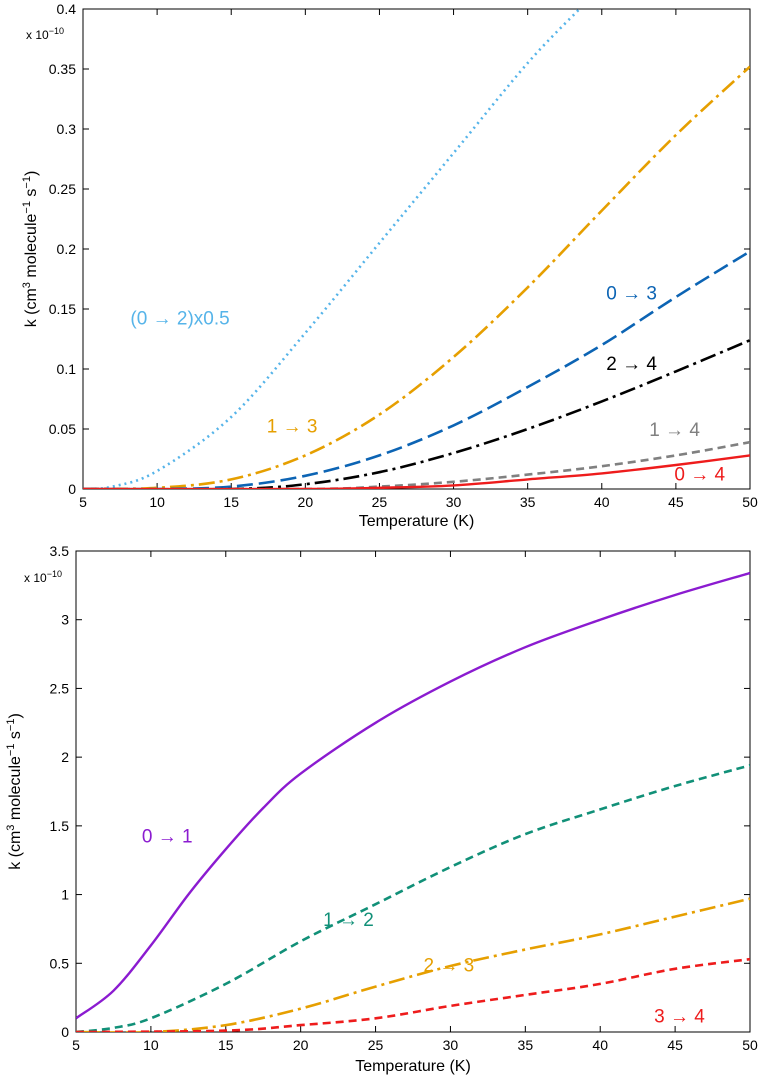  Describe the element at coordinates (417, 521) in the screenshot. I see `chart0-x-axis-label: Temperature (K)` at that location.